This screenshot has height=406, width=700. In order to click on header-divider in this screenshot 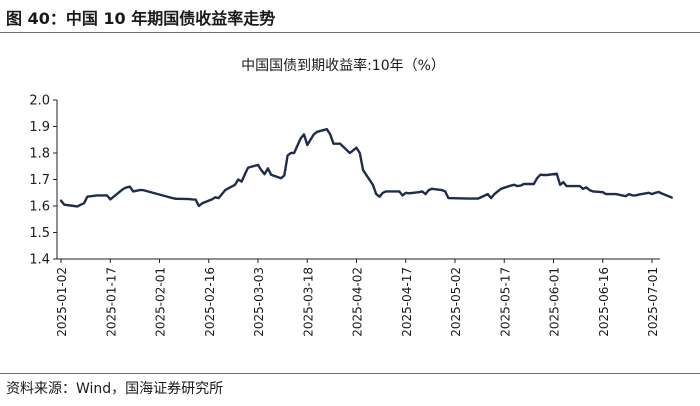, I will do `click(350, 32)`.